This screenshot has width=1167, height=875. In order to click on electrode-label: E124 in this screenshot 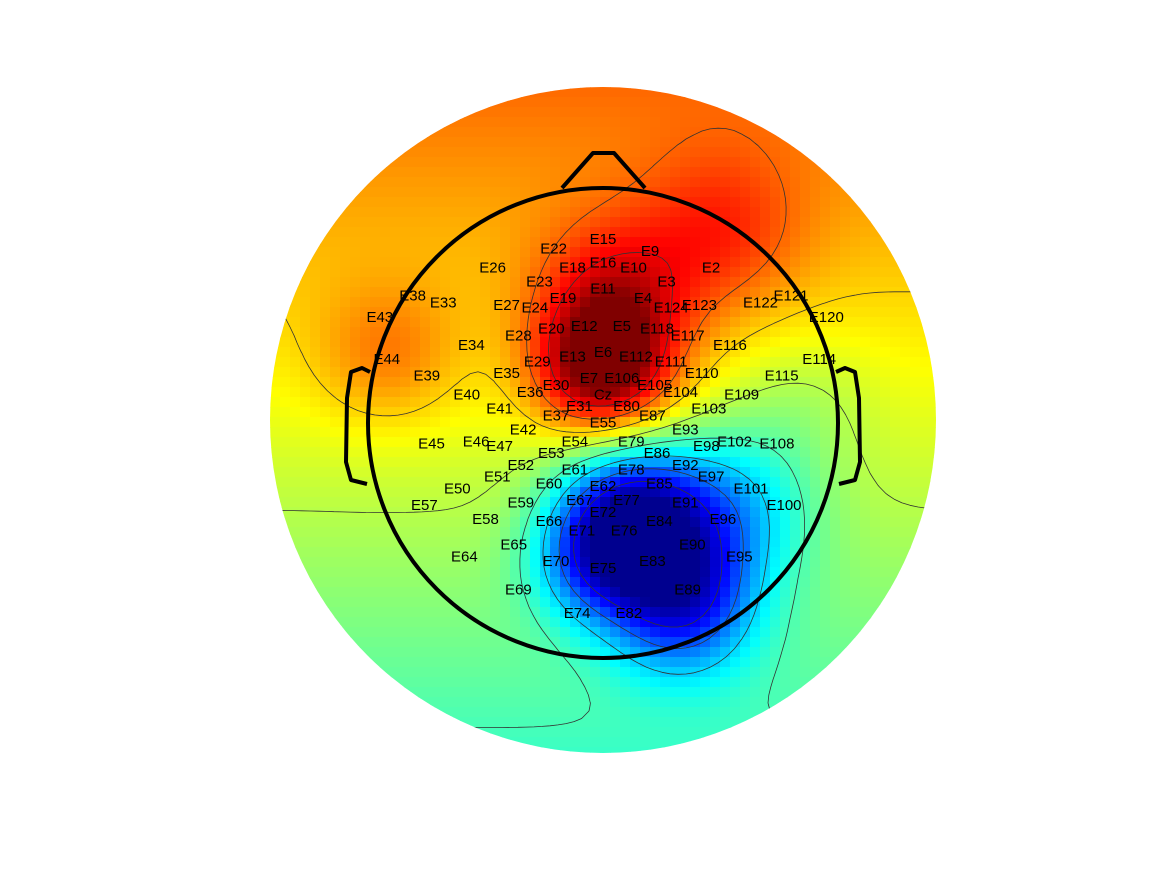, I will do `click(671, 307)`.